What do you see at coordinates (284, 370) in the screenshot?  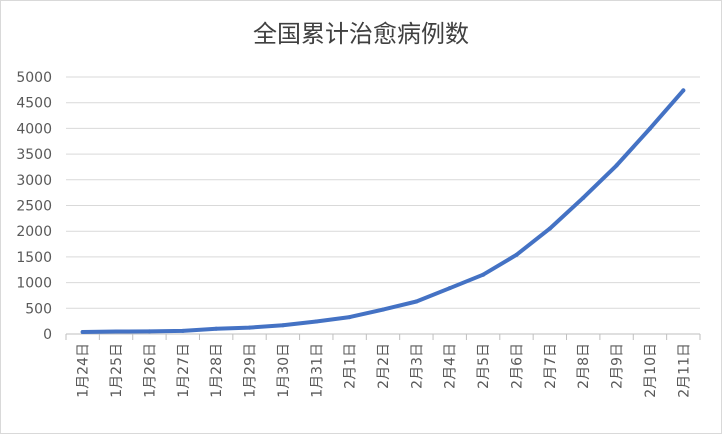 I see `x-tick-label: 1月30日` at bounding box center [284, 370].